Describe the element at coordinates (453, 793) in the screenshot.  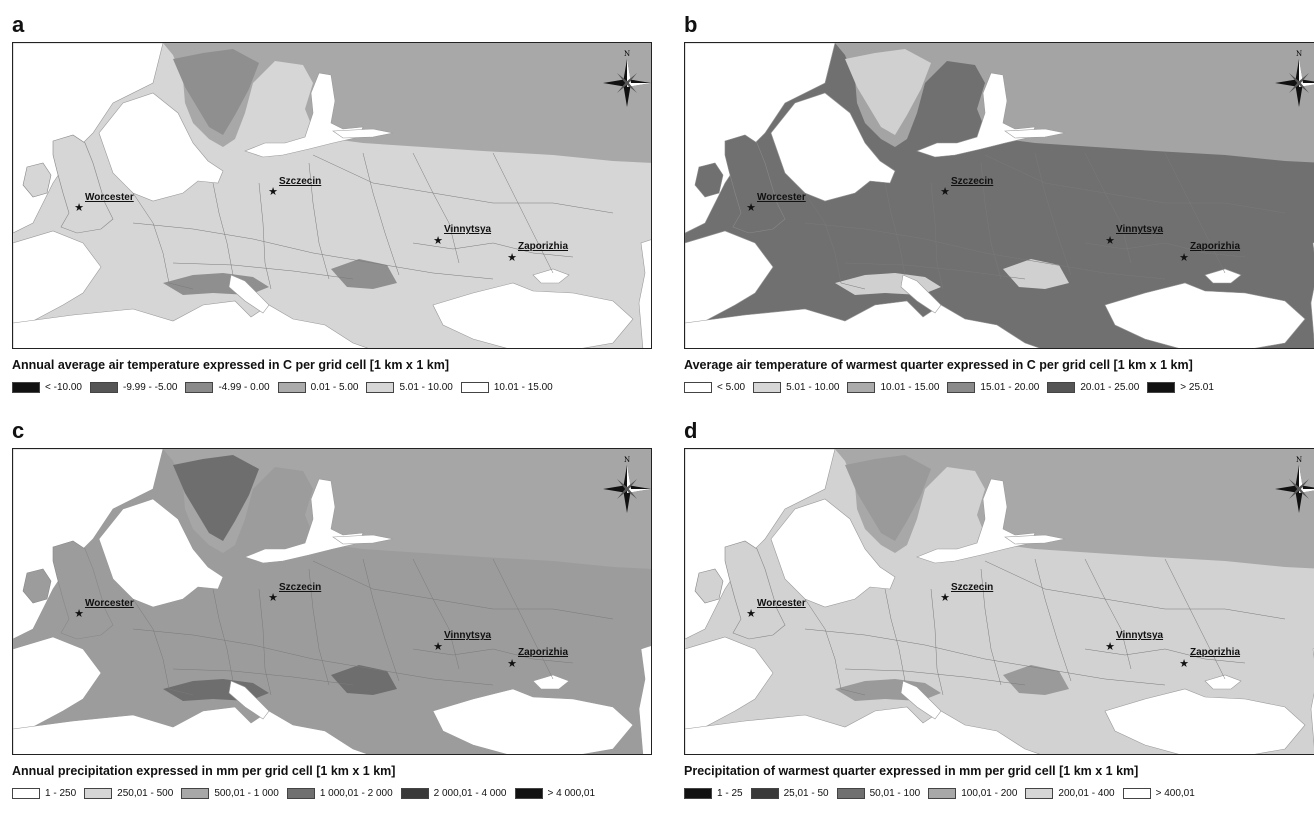
I see `legend-item: 2 000,01 - 4 000` at that location.